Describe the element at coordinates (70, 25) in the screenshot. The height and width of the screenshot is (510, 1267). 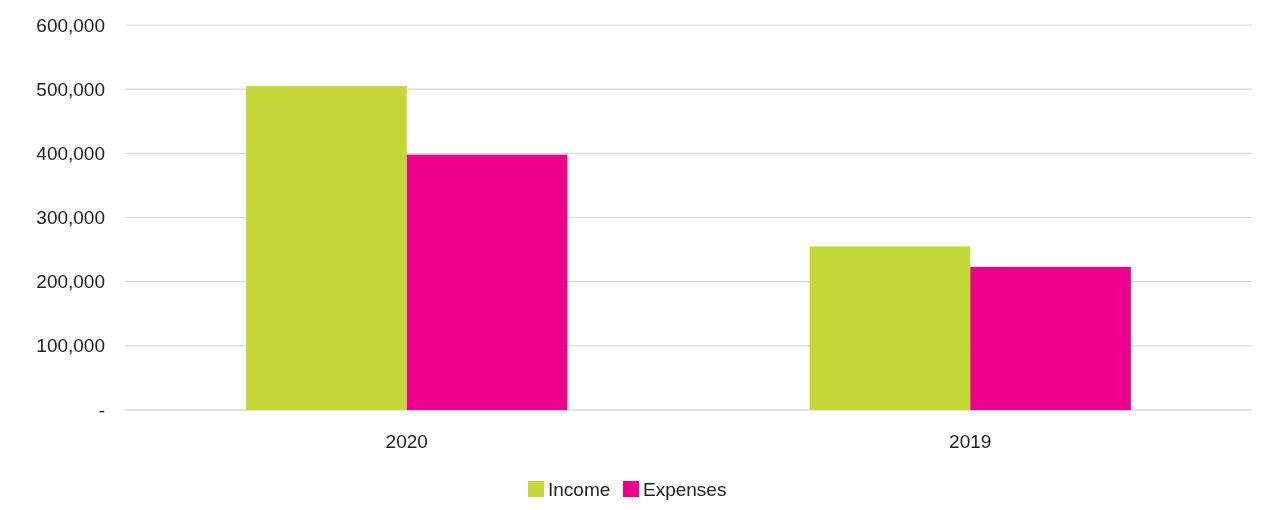
I see `y-tick-label: 600,000` at that location.